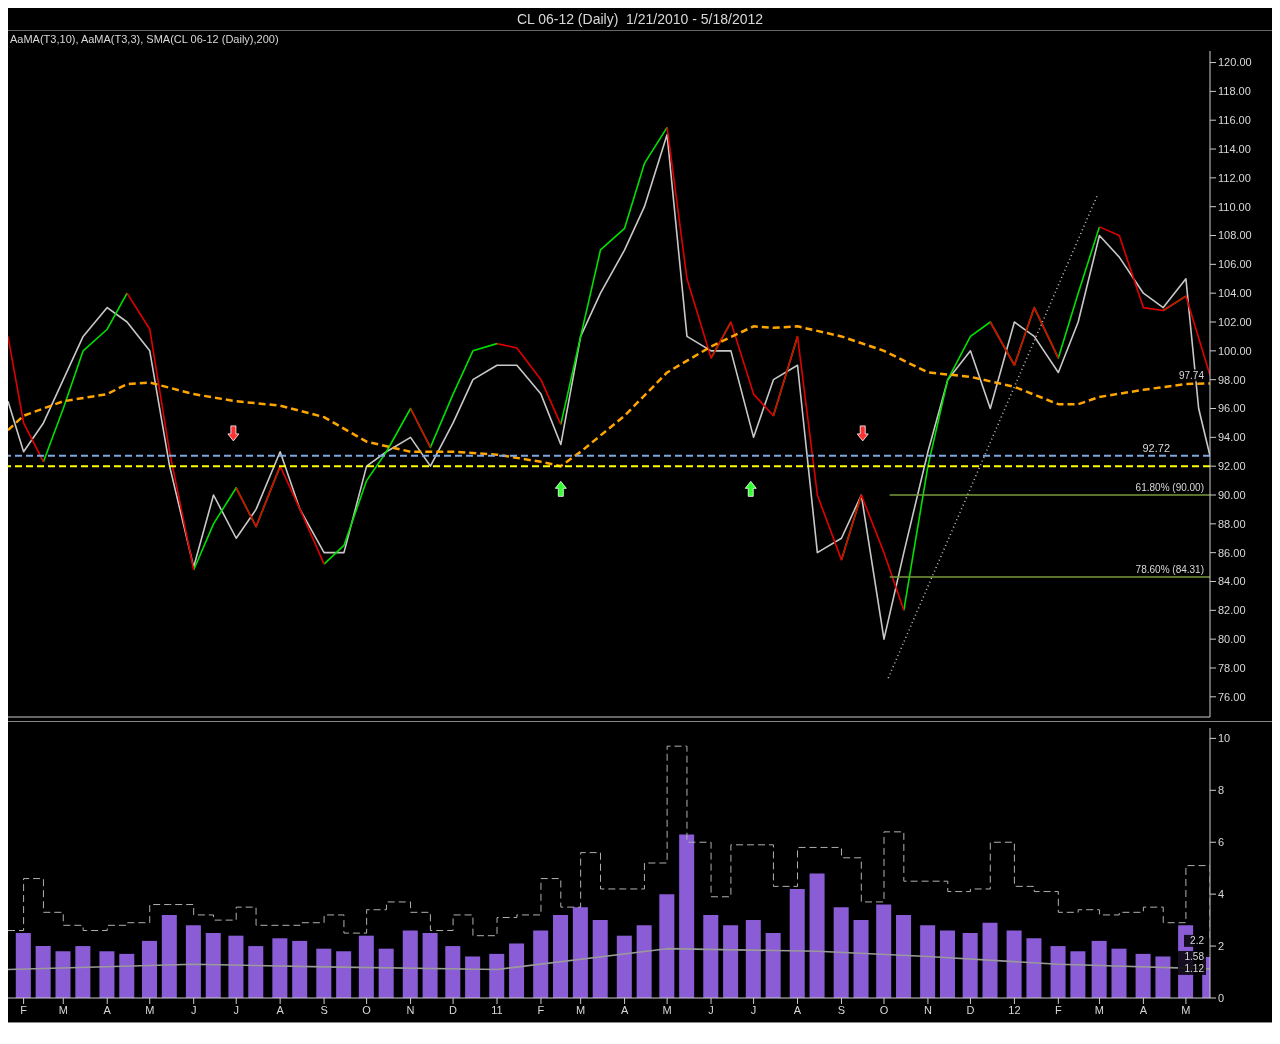 The width and height of the screenshot is (1280, 1044). What do you see at coordinates (1194, 957) in the screenshot?
I see `annotation: 1.58` at bounding box center [1194, 957].